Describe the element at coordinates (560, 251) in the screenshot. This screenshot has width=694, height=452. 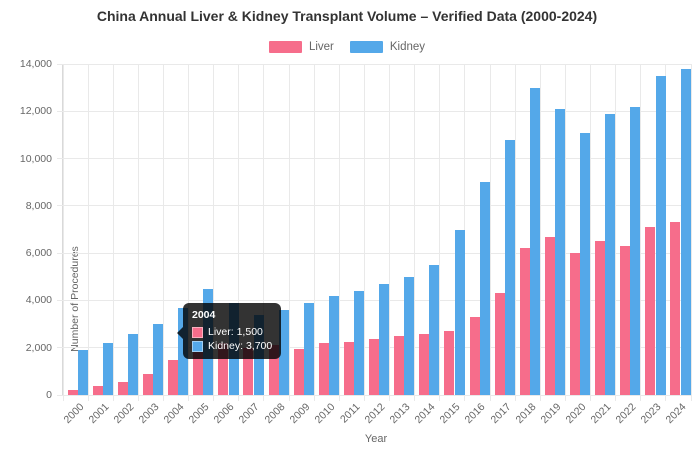
I see `bar-kidney-2019` at that location.